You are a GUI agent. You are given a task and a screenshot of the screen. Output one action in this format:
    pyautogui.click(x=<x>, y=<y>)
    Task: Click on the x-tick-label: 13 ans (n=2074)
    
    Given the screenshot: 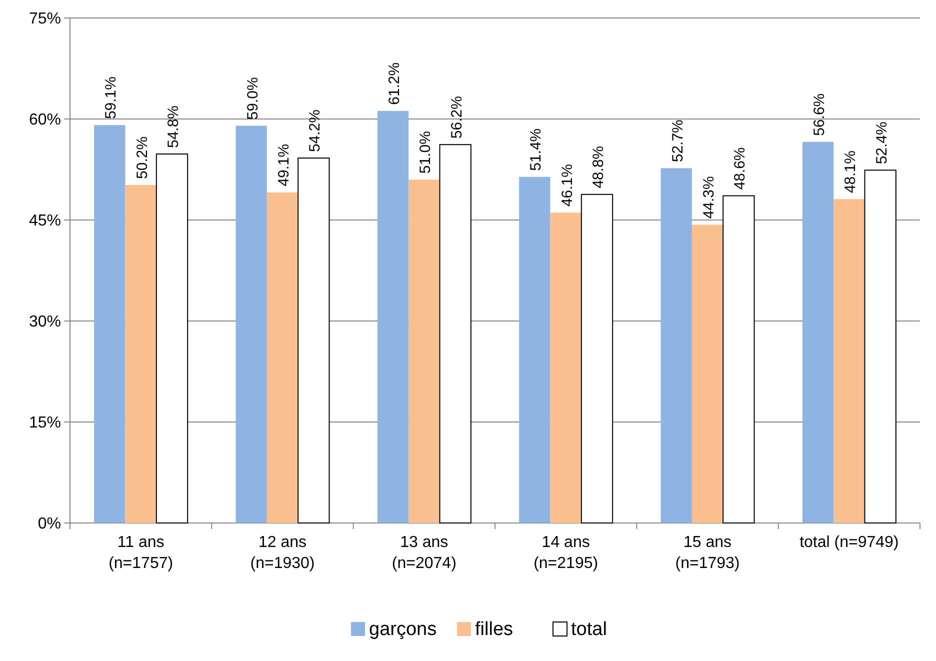 What is the action you would take?
    pyautogui.click(x=424, y=553)
    